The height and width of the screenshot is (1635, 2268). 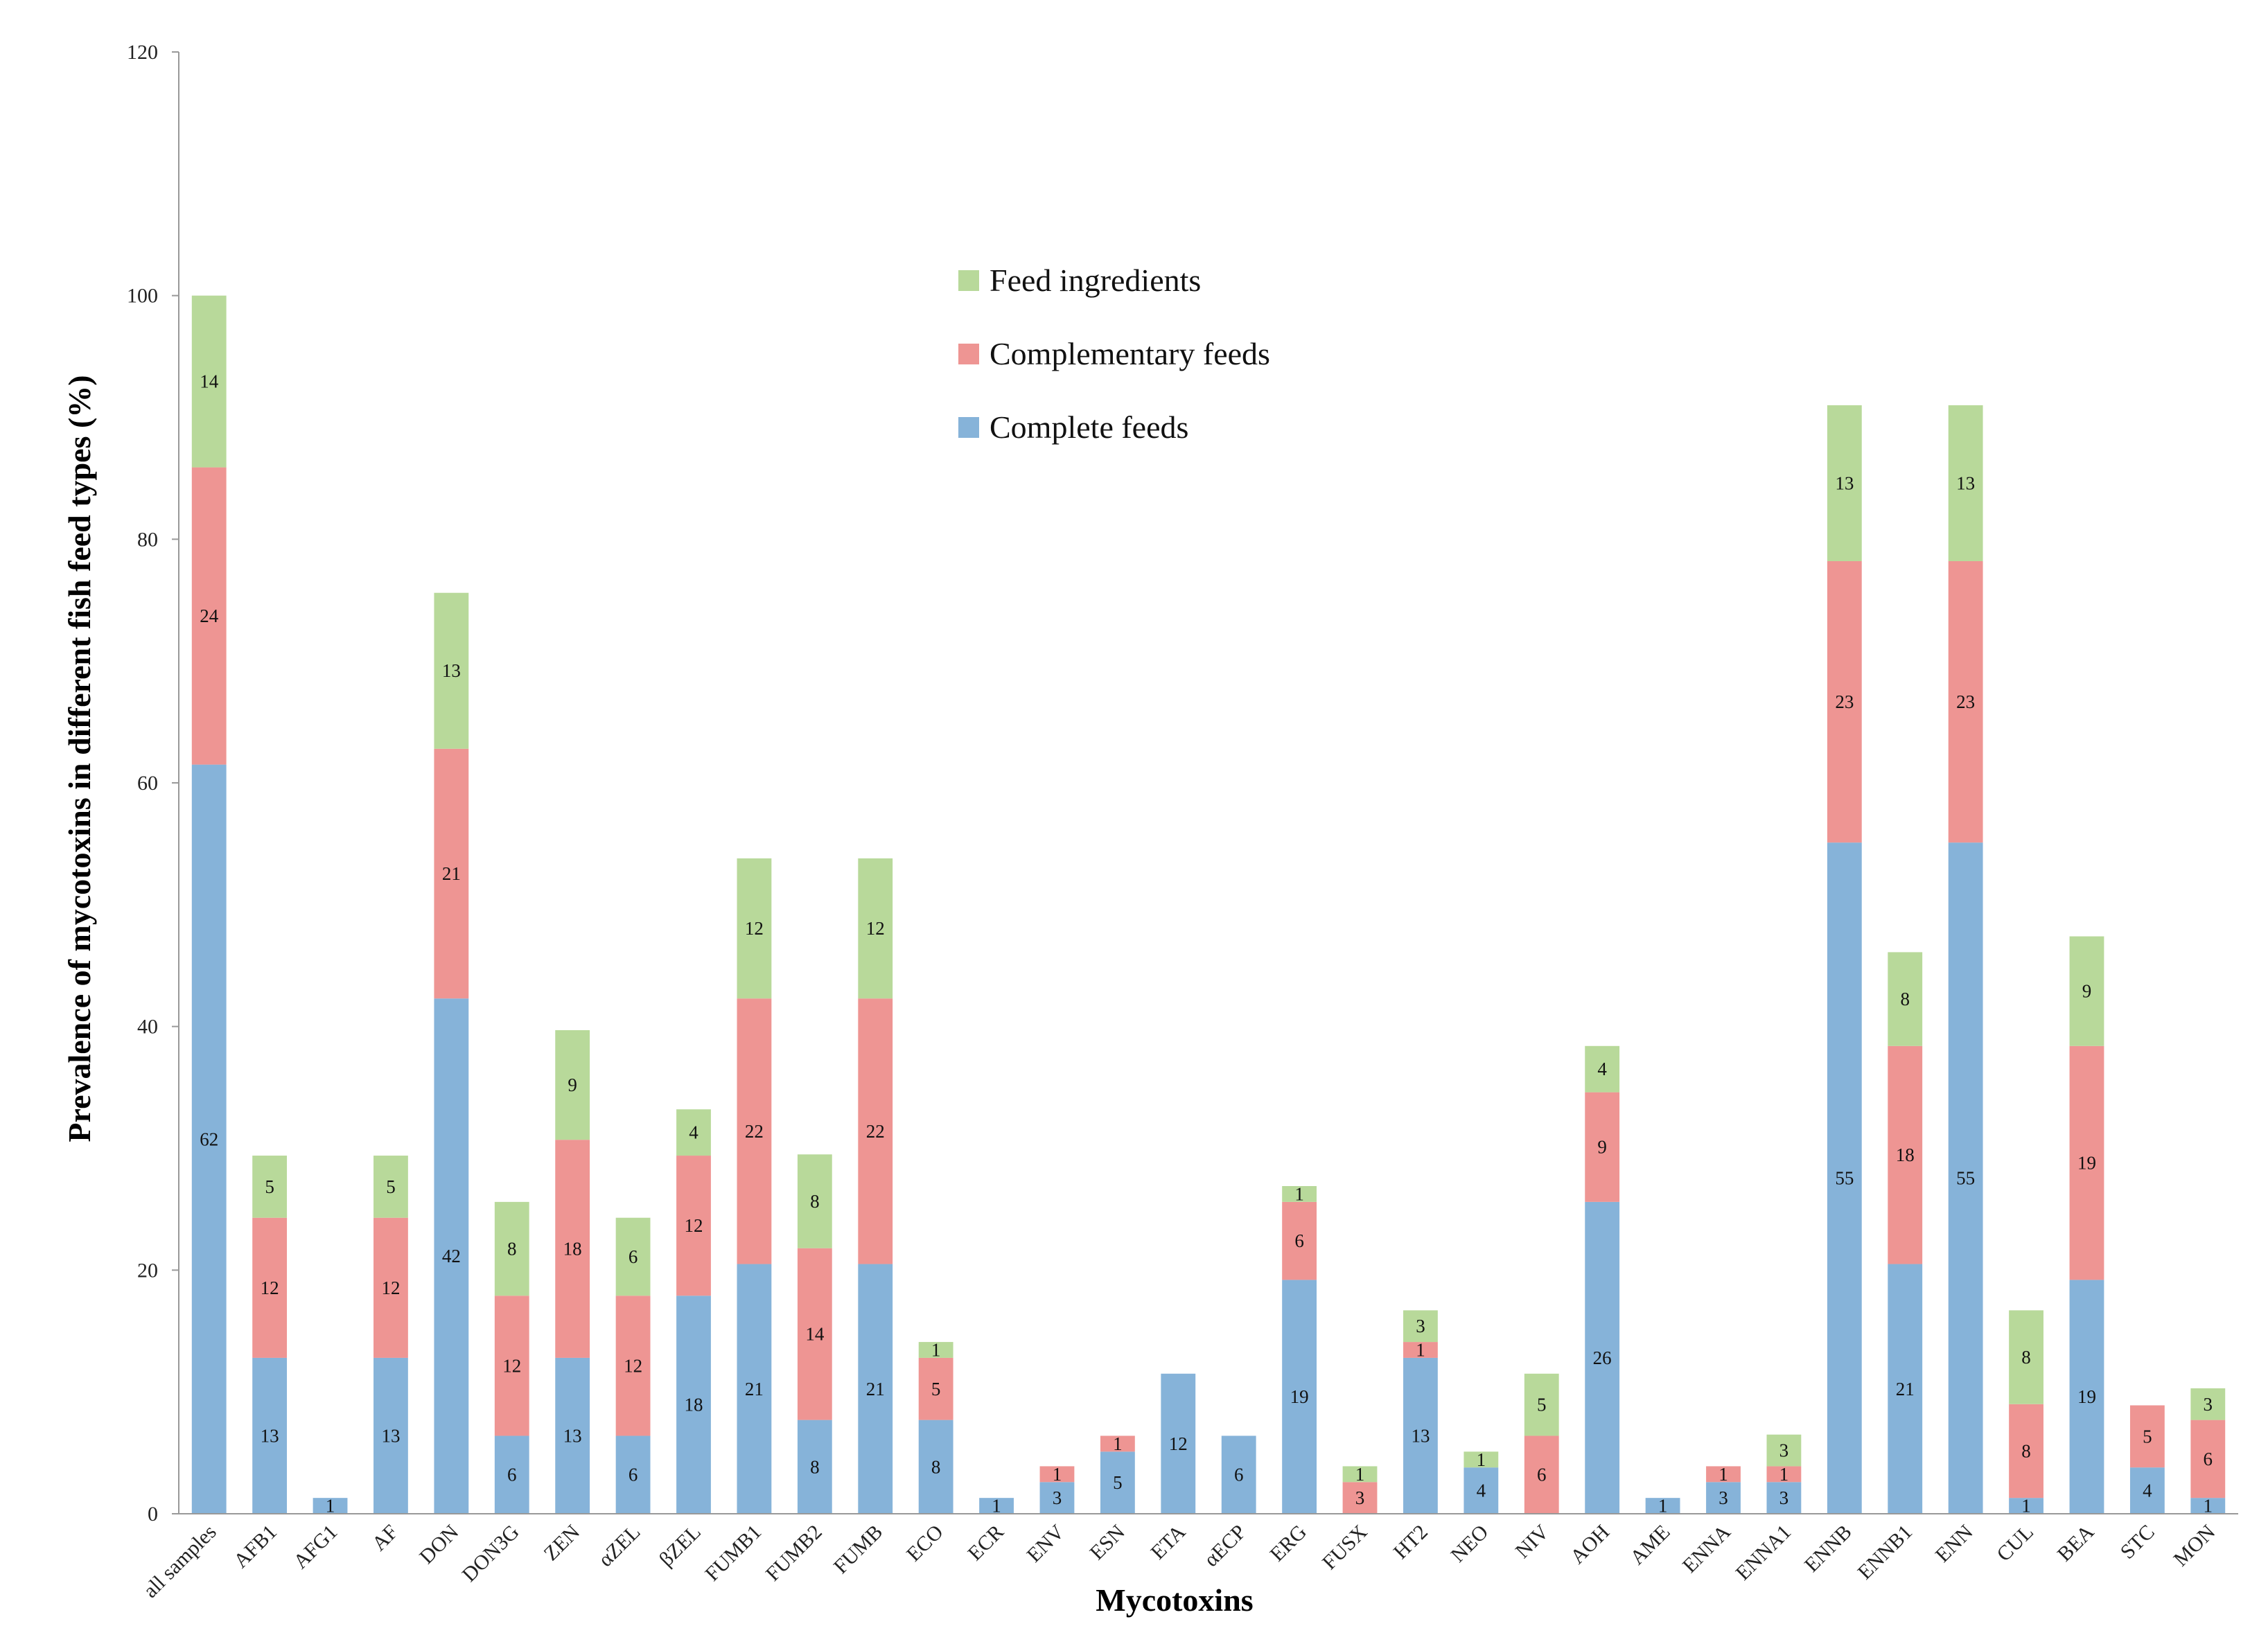 I want to click on x-tick-label: ECR, so click(x=985, y=1543).